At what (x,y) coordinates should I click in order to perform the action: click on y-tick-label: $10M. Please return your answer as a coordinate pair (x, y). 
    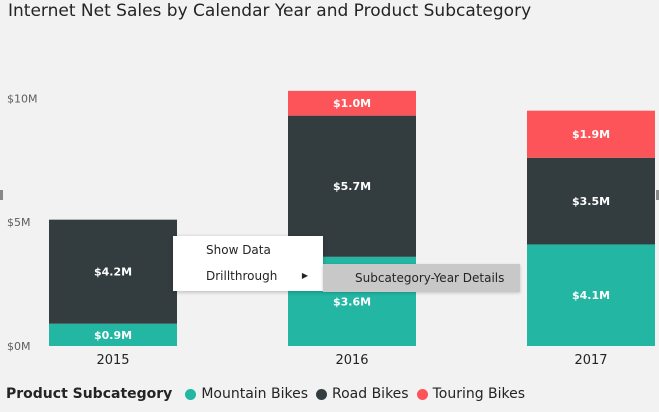
    Looking at the image, I should click on (22, 98).